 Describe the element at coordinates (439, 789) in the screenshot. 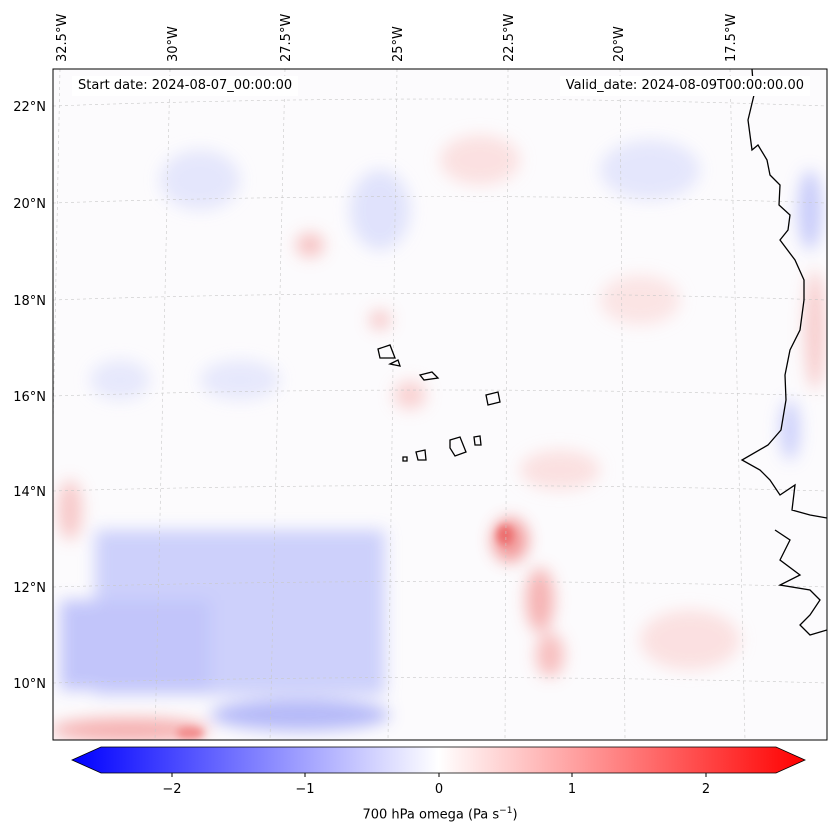

I see `colorbar-tick-0: 0` at that location.